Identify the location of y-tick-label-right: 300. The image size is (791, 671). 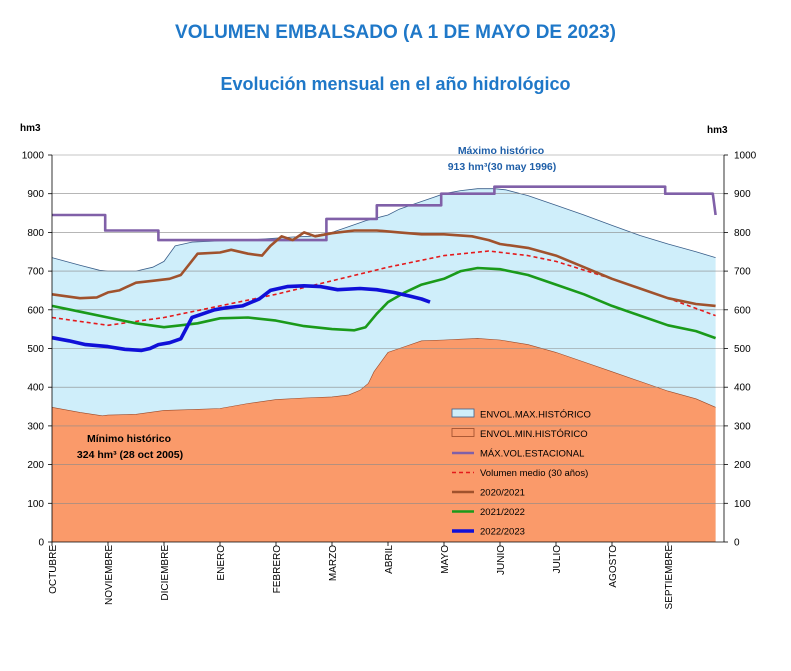
(742, 426).